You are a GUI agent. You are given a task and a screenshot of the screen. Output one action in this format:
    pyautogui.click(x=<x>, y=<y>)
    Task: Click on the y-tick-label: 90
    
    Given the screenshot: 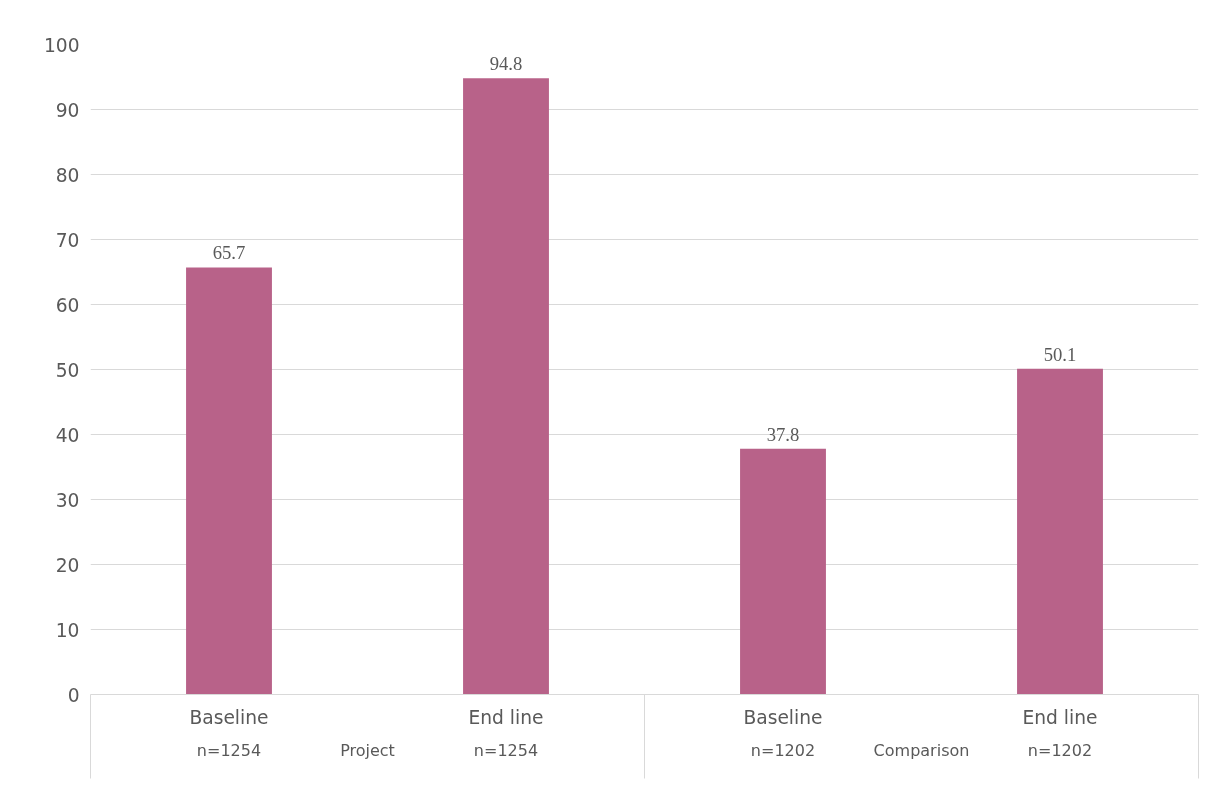 What is the action you would take?
    pyautogui.click(x=67, y=110)
    